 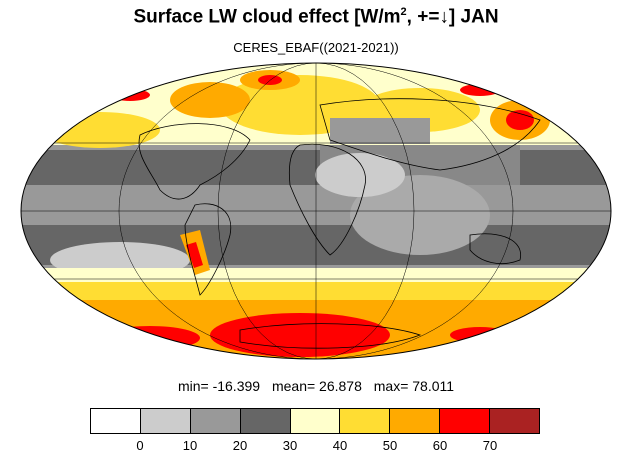 I want to click on min-value: min= -16.399, so click(x=219, y=386).